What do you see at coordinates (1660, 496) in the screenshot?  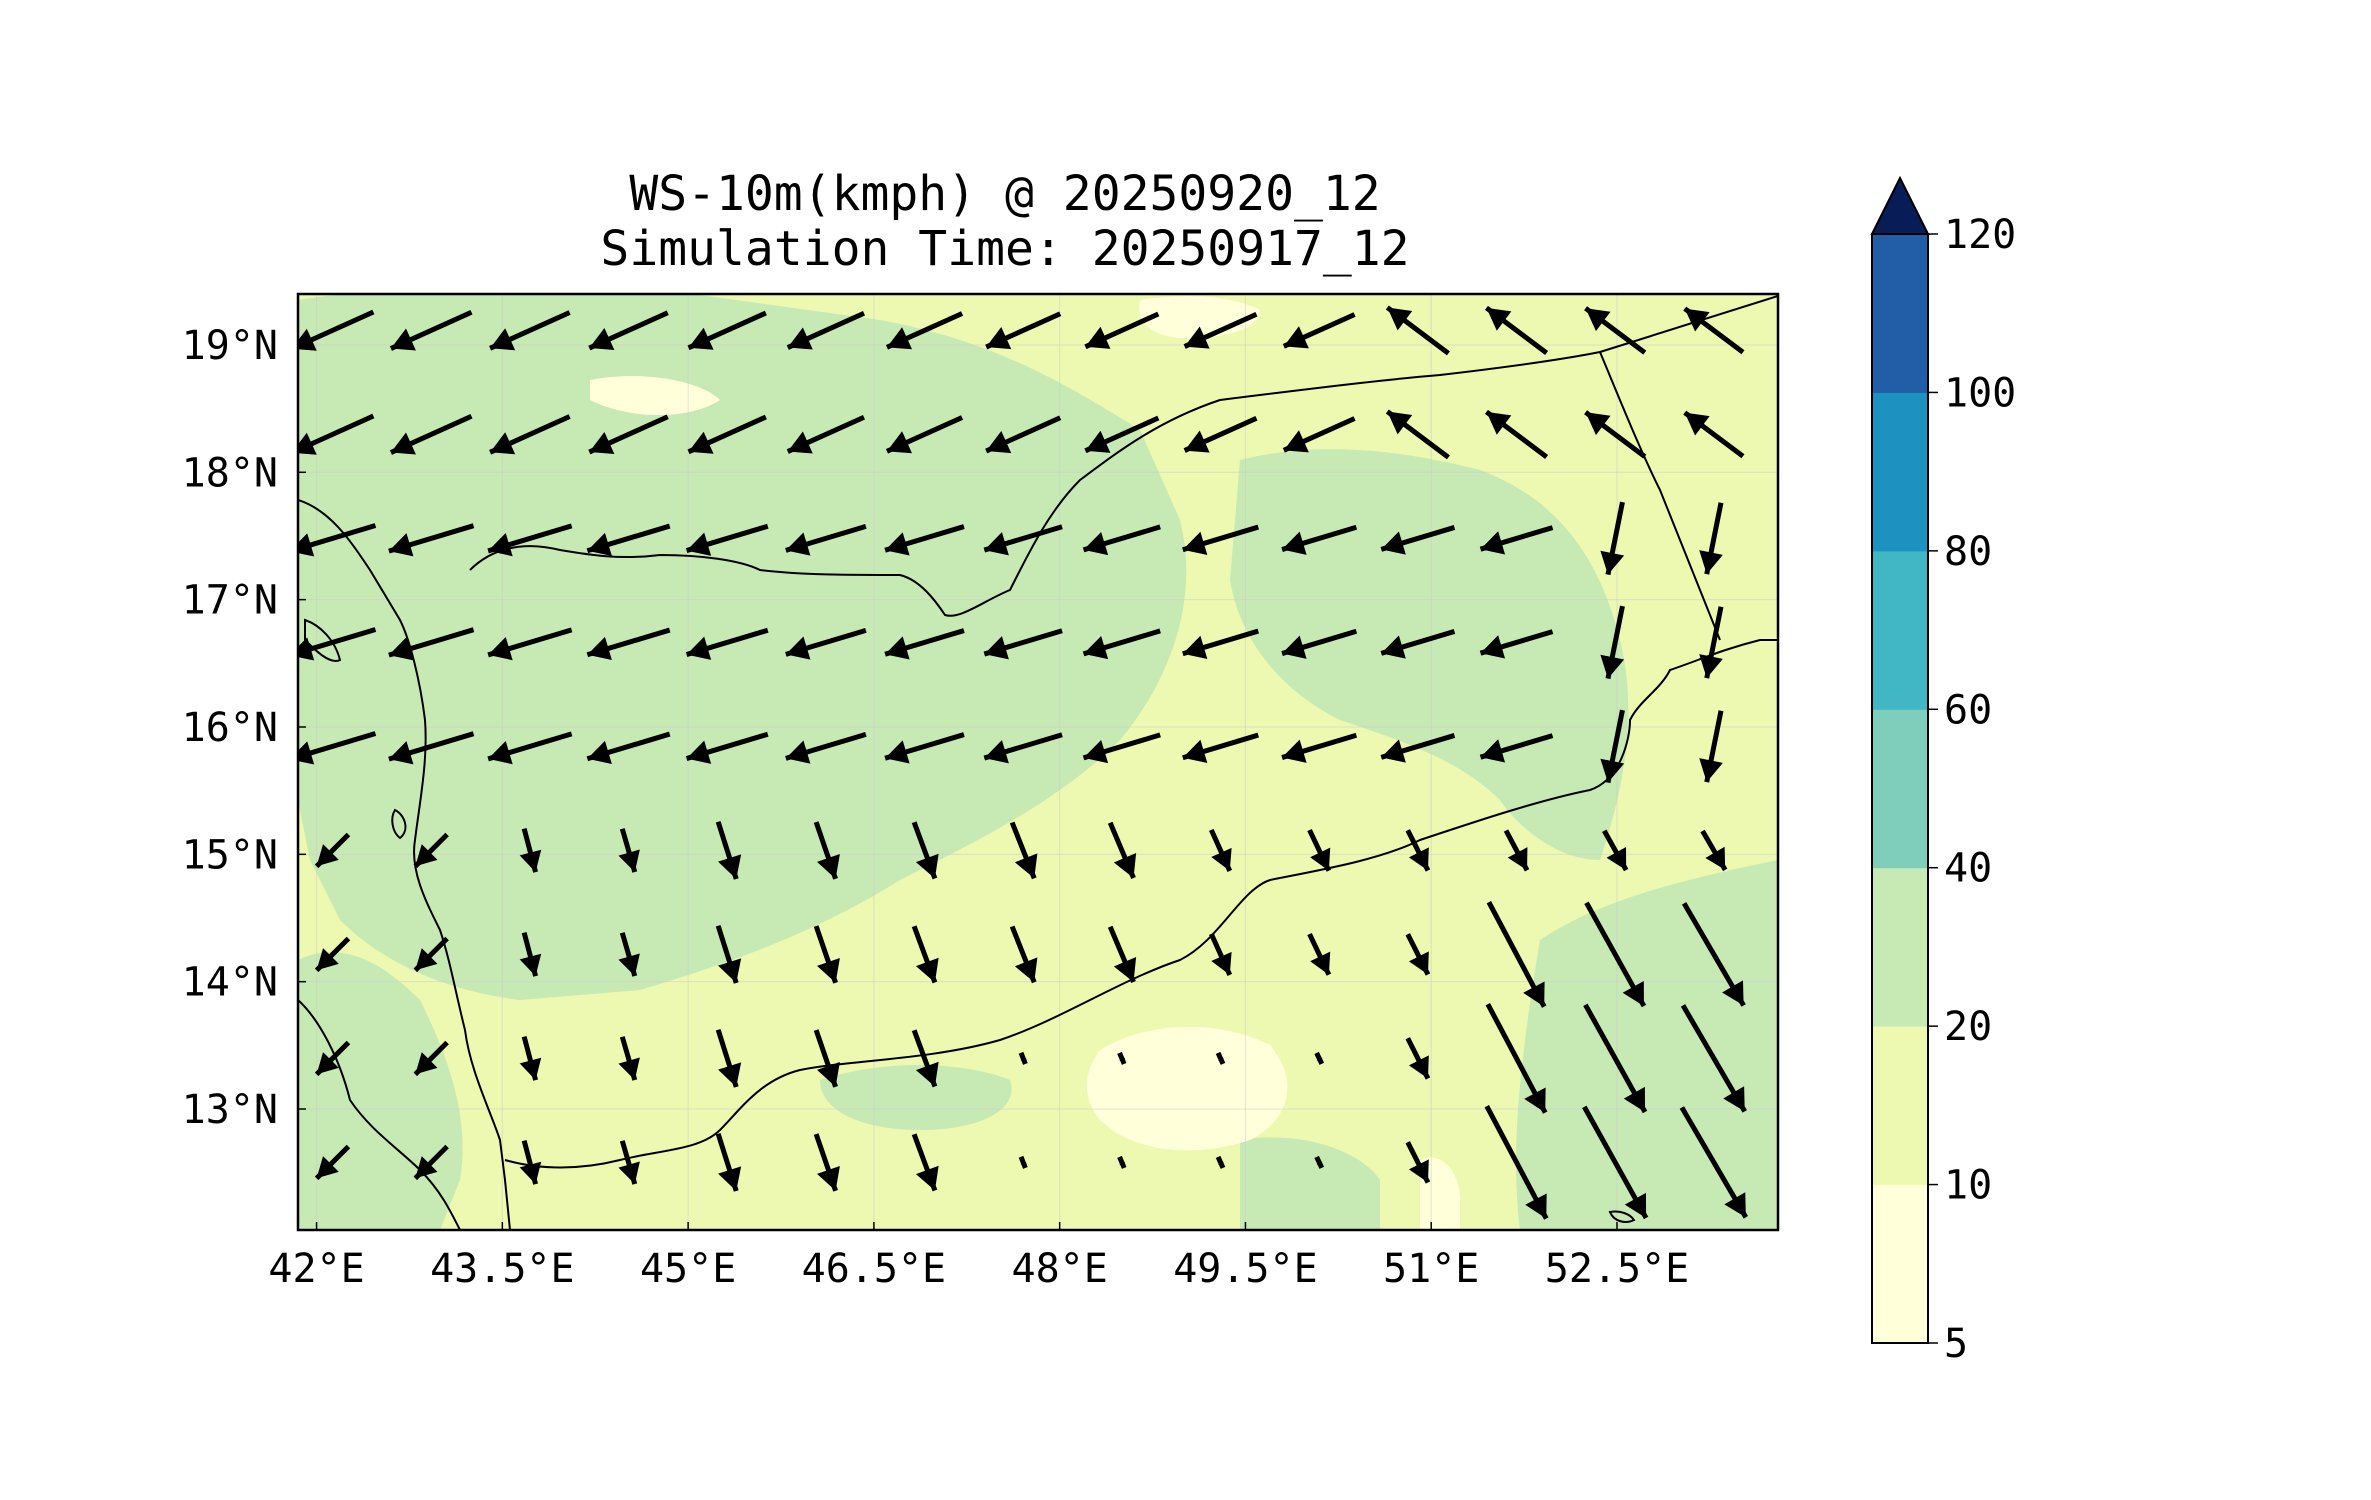 I see `border-yemen-oman` at bounding box center [1660, 496].